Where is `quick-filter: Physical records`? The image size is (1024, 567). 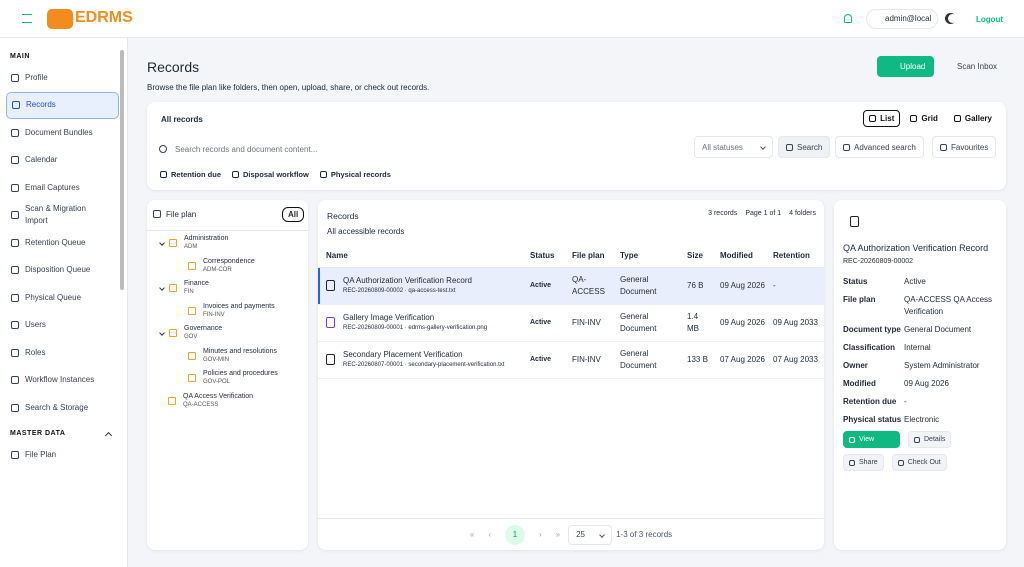
quick-filter: Physical records is located at coordinates (355, 174).